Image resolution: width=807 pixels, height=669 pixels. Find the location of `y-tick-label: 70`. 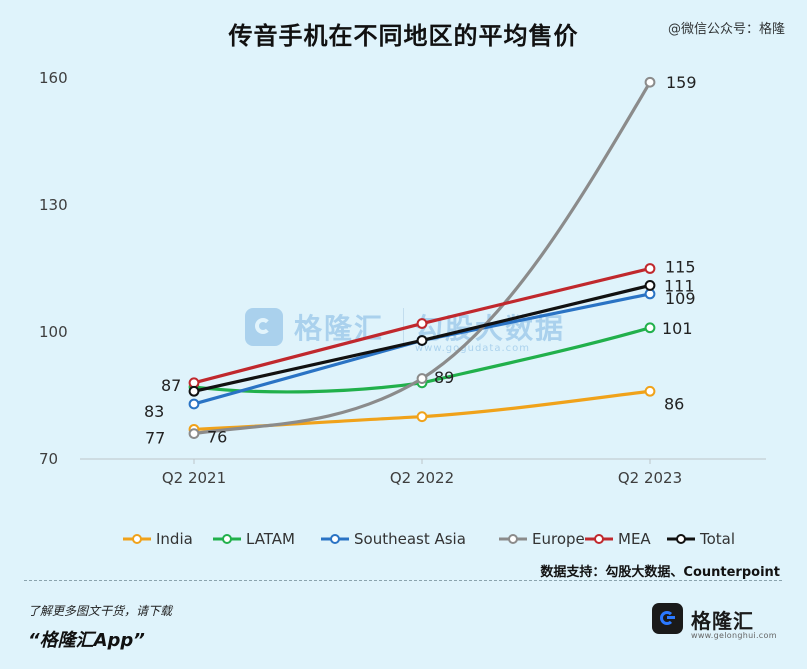

y-tick-label: 70 is located at coordinates (48, 459).